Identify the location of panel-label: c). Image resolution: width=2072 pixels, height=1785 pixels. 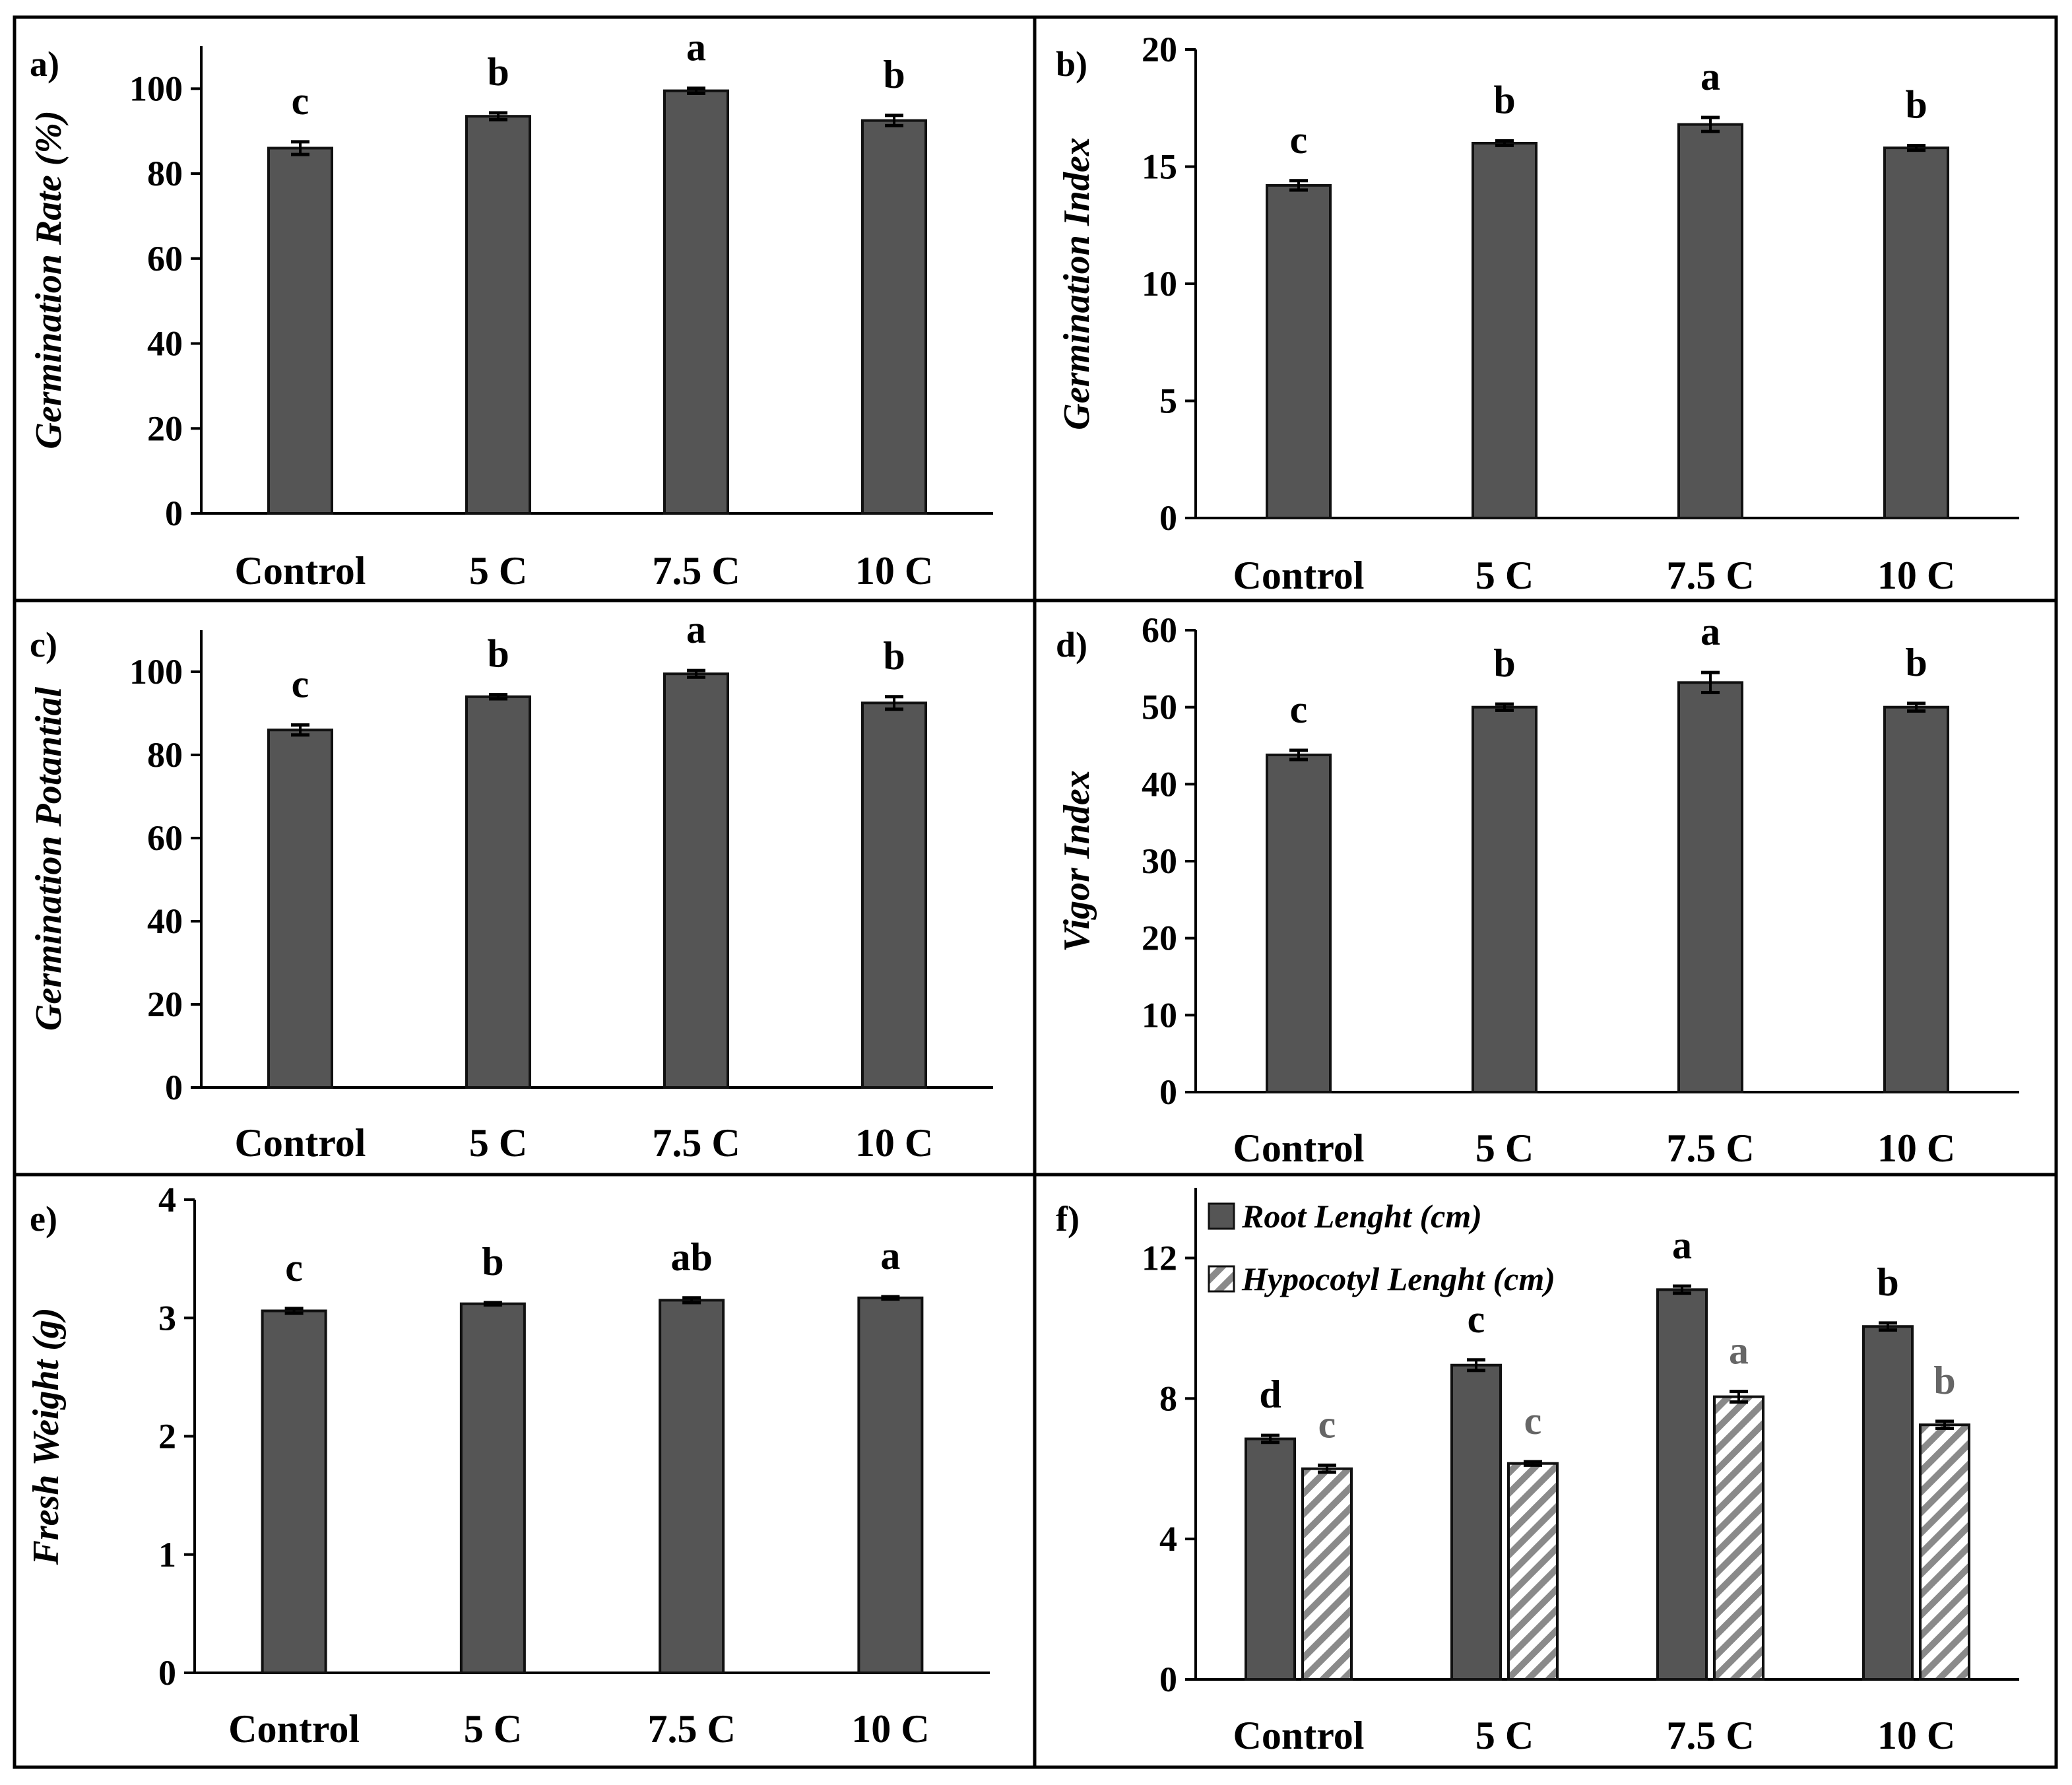
(43, 645).